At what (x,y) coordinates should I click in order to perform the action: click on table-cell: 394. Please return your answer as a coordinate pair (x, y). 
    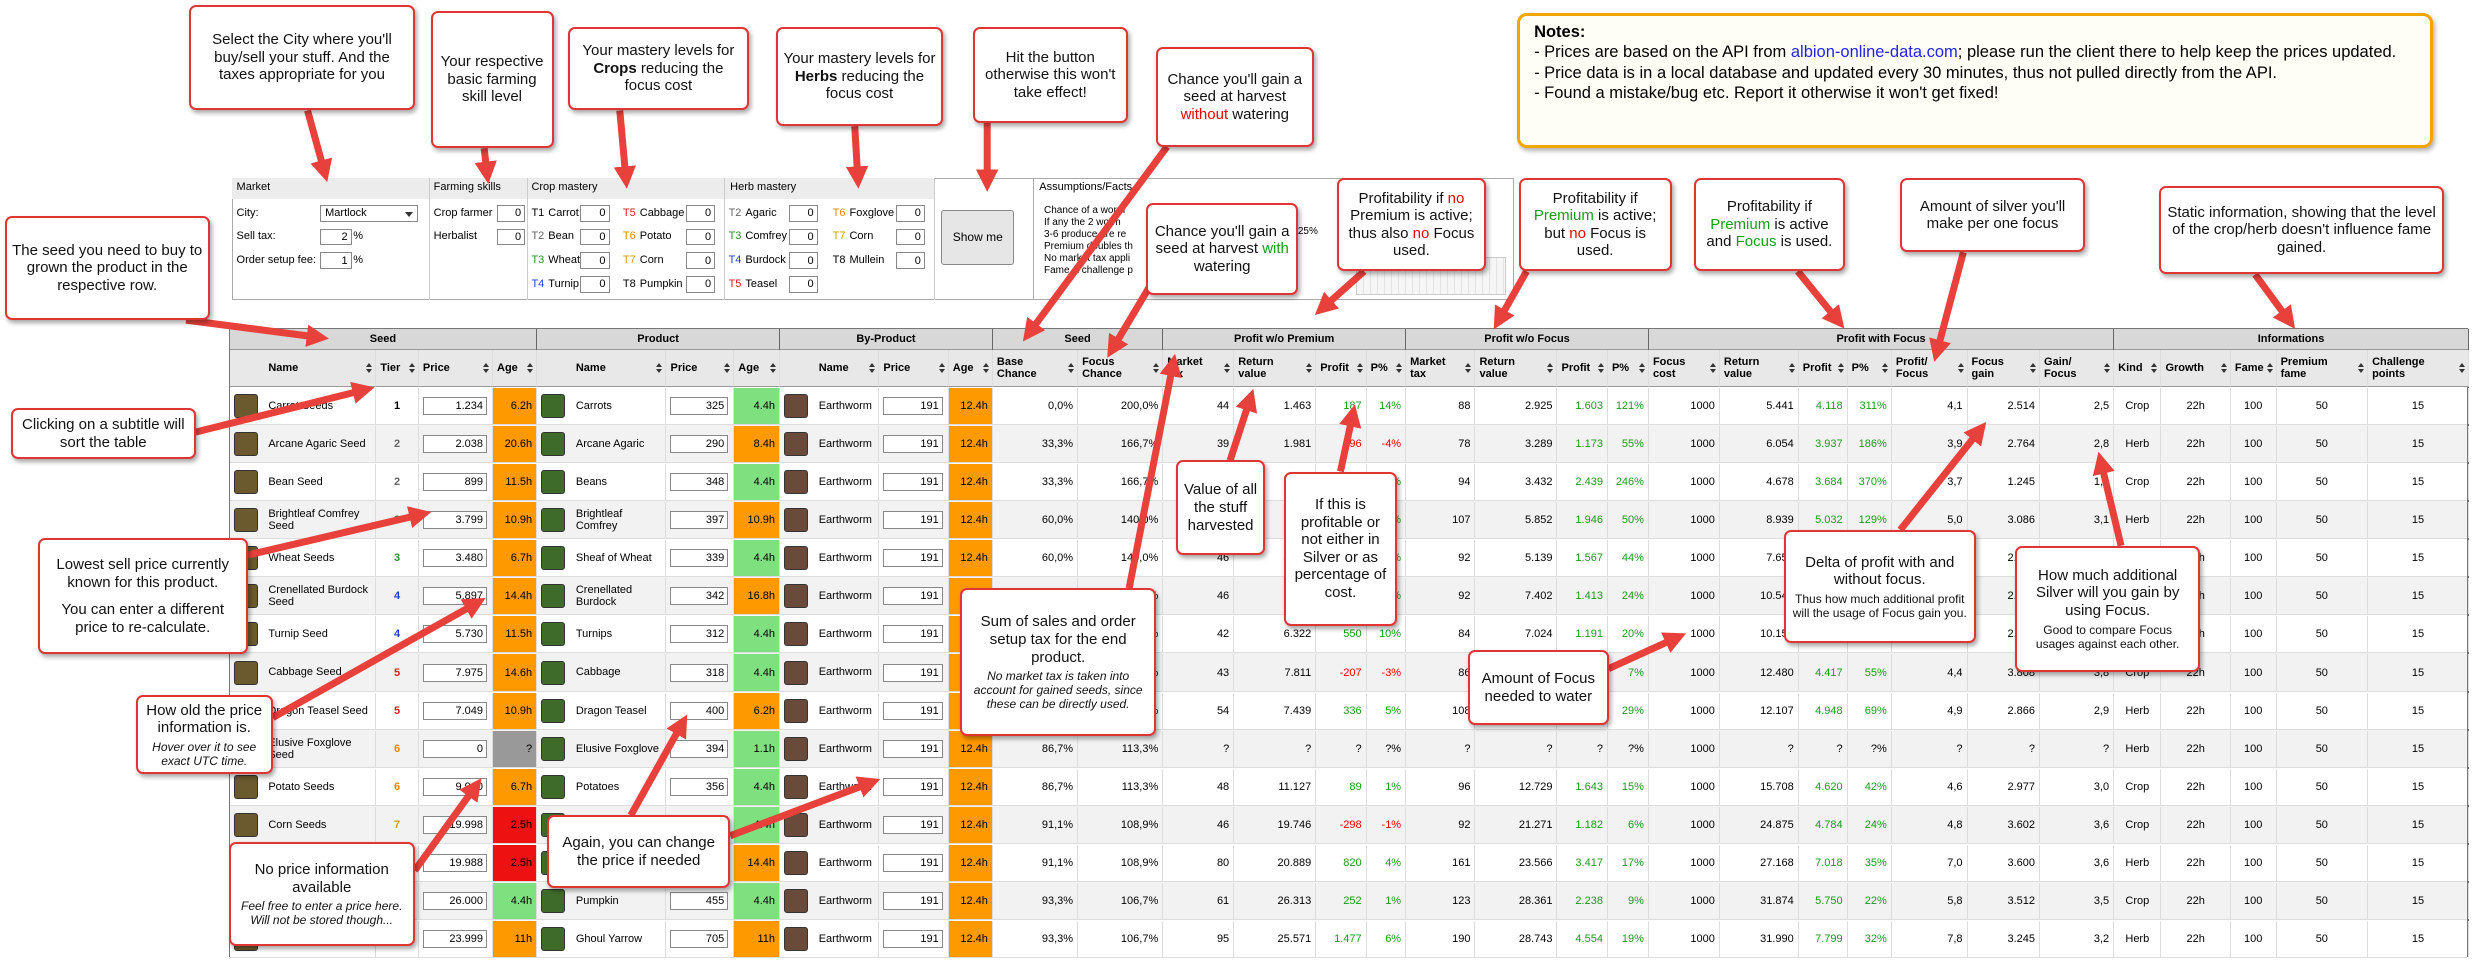
    Looking at the image, I should click on (700, 748).